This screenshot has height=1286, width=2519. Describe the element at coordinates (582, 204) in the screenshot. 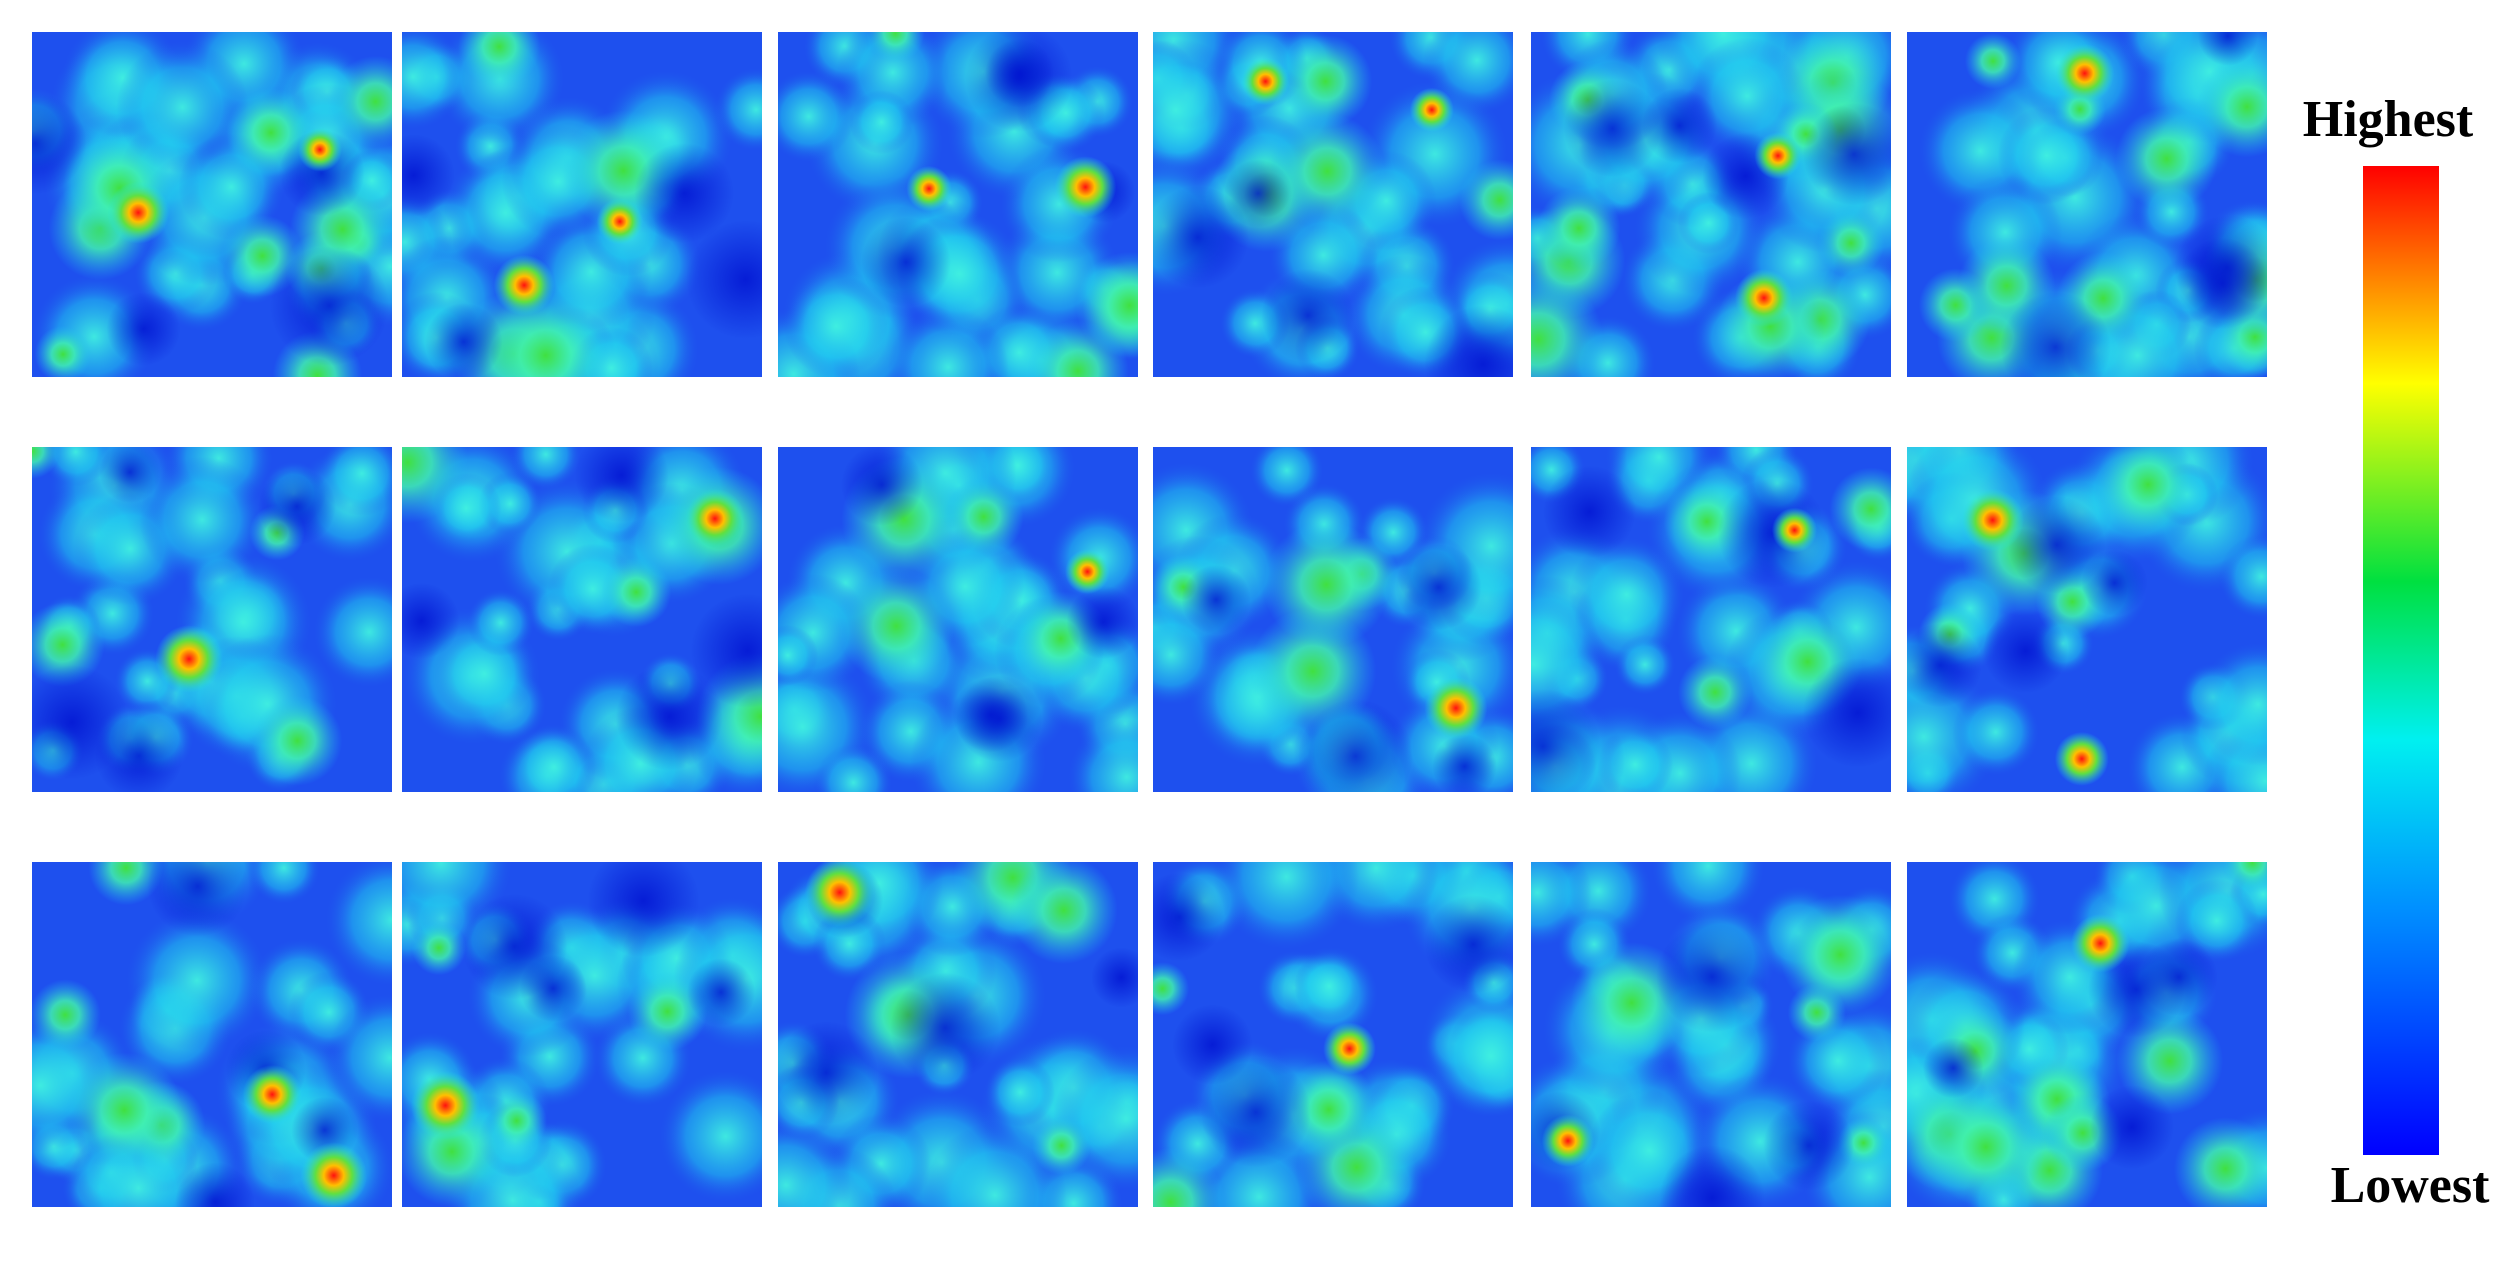

I see `heatmap-panel: V` at that location.